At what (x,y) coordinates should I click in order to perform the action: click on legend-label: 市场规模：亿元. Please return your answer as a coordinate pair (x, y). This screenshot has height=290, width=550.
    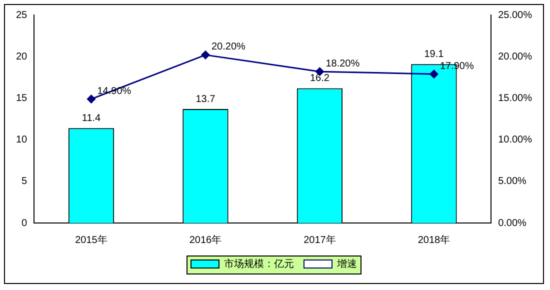
    Looking at the image, I should click on (259, 264).